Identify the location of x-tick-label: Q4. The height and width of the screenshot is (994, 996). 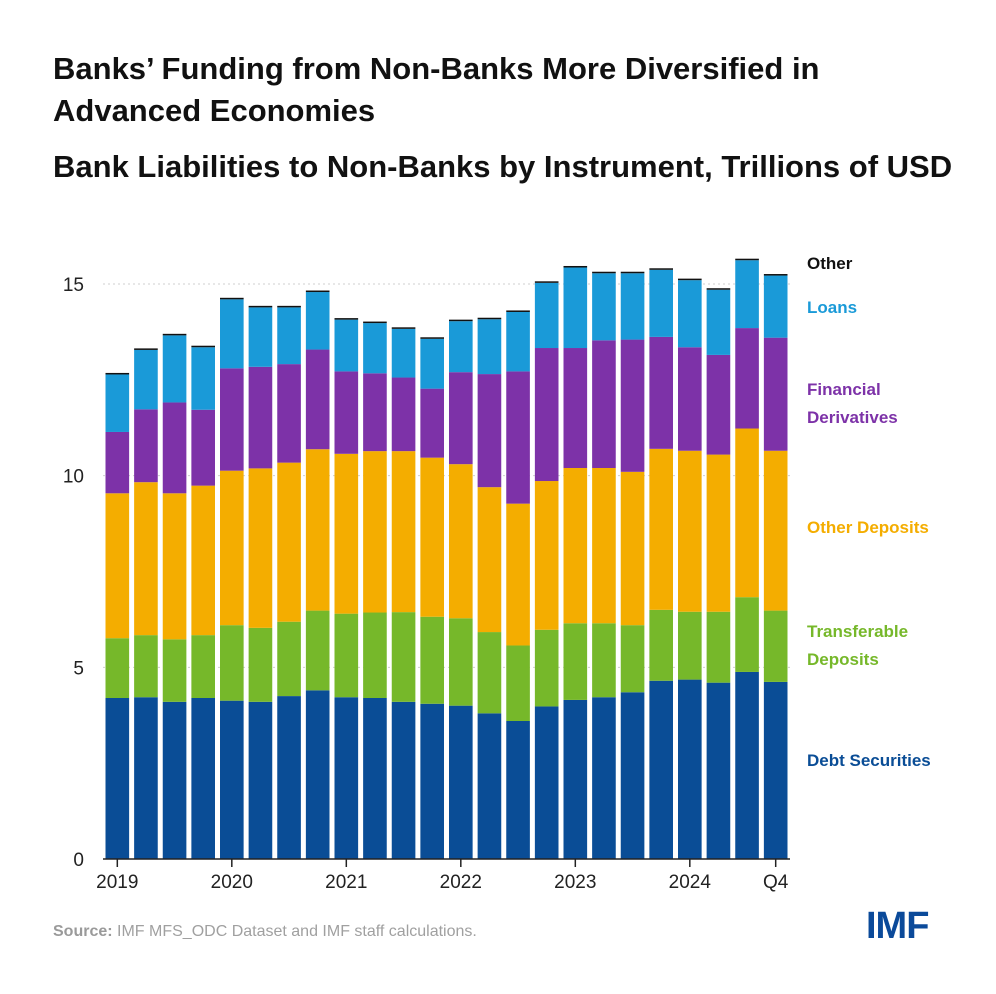
(776, 882).